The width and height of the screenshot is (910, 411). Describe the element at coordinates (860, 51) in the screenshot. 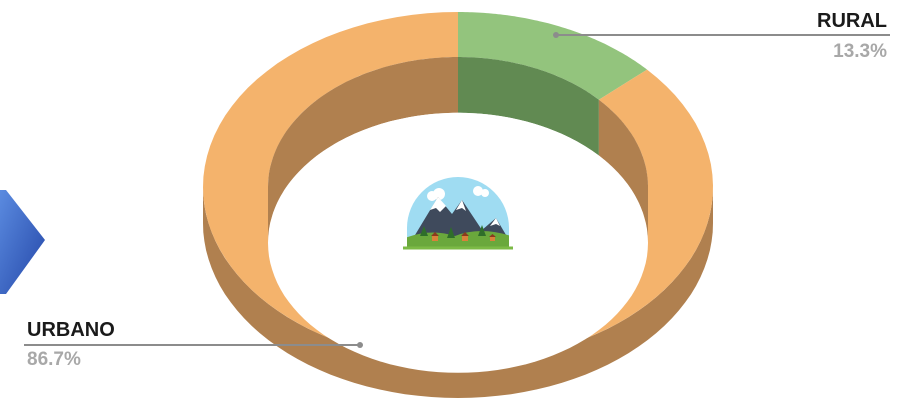

I see `label-rural-value: 13.3%` at that location.